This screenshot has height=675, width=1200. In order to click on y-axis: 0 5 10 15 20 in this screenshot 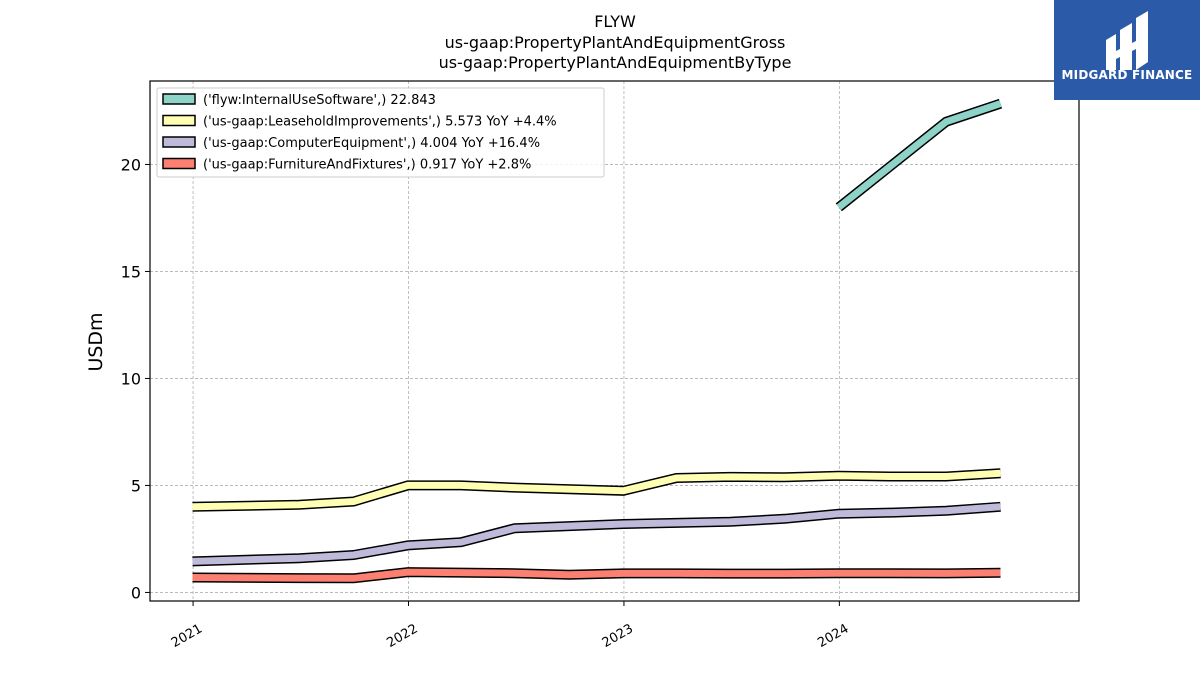, I will do `click(135, 378)`.